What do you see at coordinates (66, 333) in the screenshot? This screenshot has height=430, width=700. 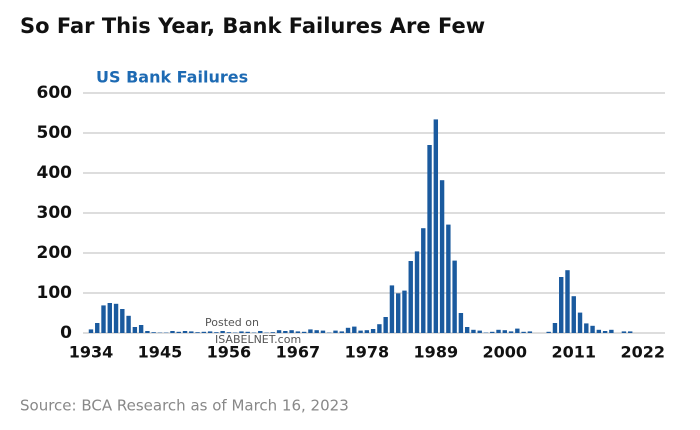 I see `y-tick-label: 0` at bounding box center [66, 333].